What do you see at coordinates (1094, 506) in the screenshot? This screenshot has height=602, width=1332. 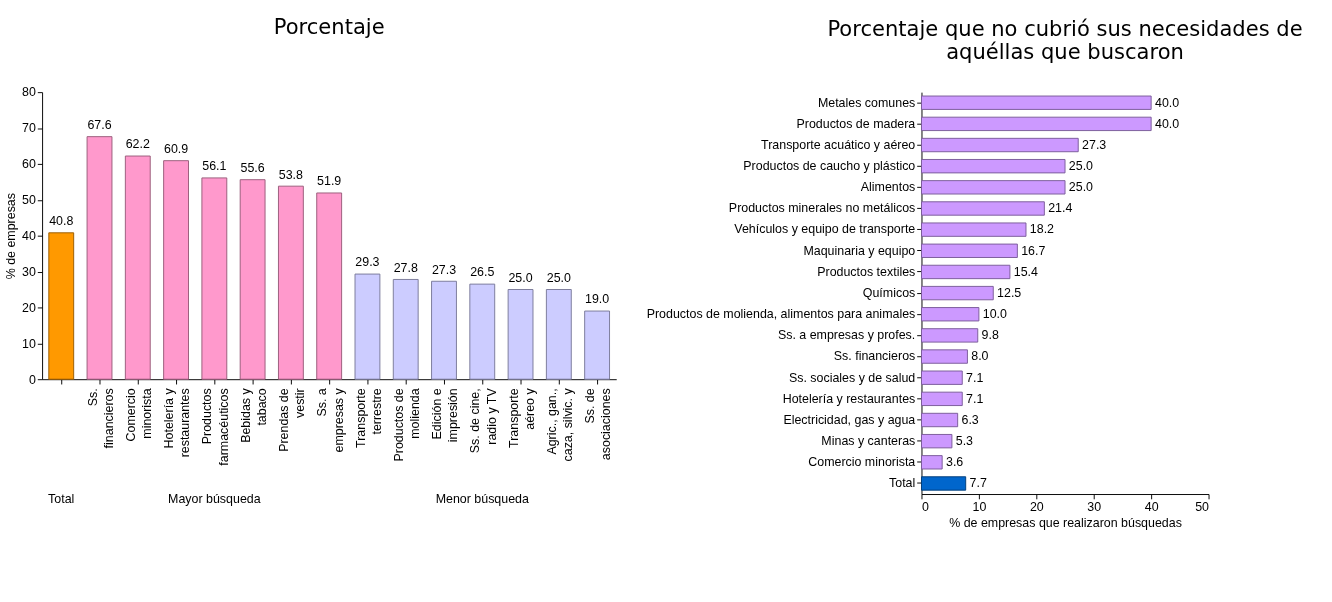 I see `x-tick-label: 30` at bounding box center [1094, 506].